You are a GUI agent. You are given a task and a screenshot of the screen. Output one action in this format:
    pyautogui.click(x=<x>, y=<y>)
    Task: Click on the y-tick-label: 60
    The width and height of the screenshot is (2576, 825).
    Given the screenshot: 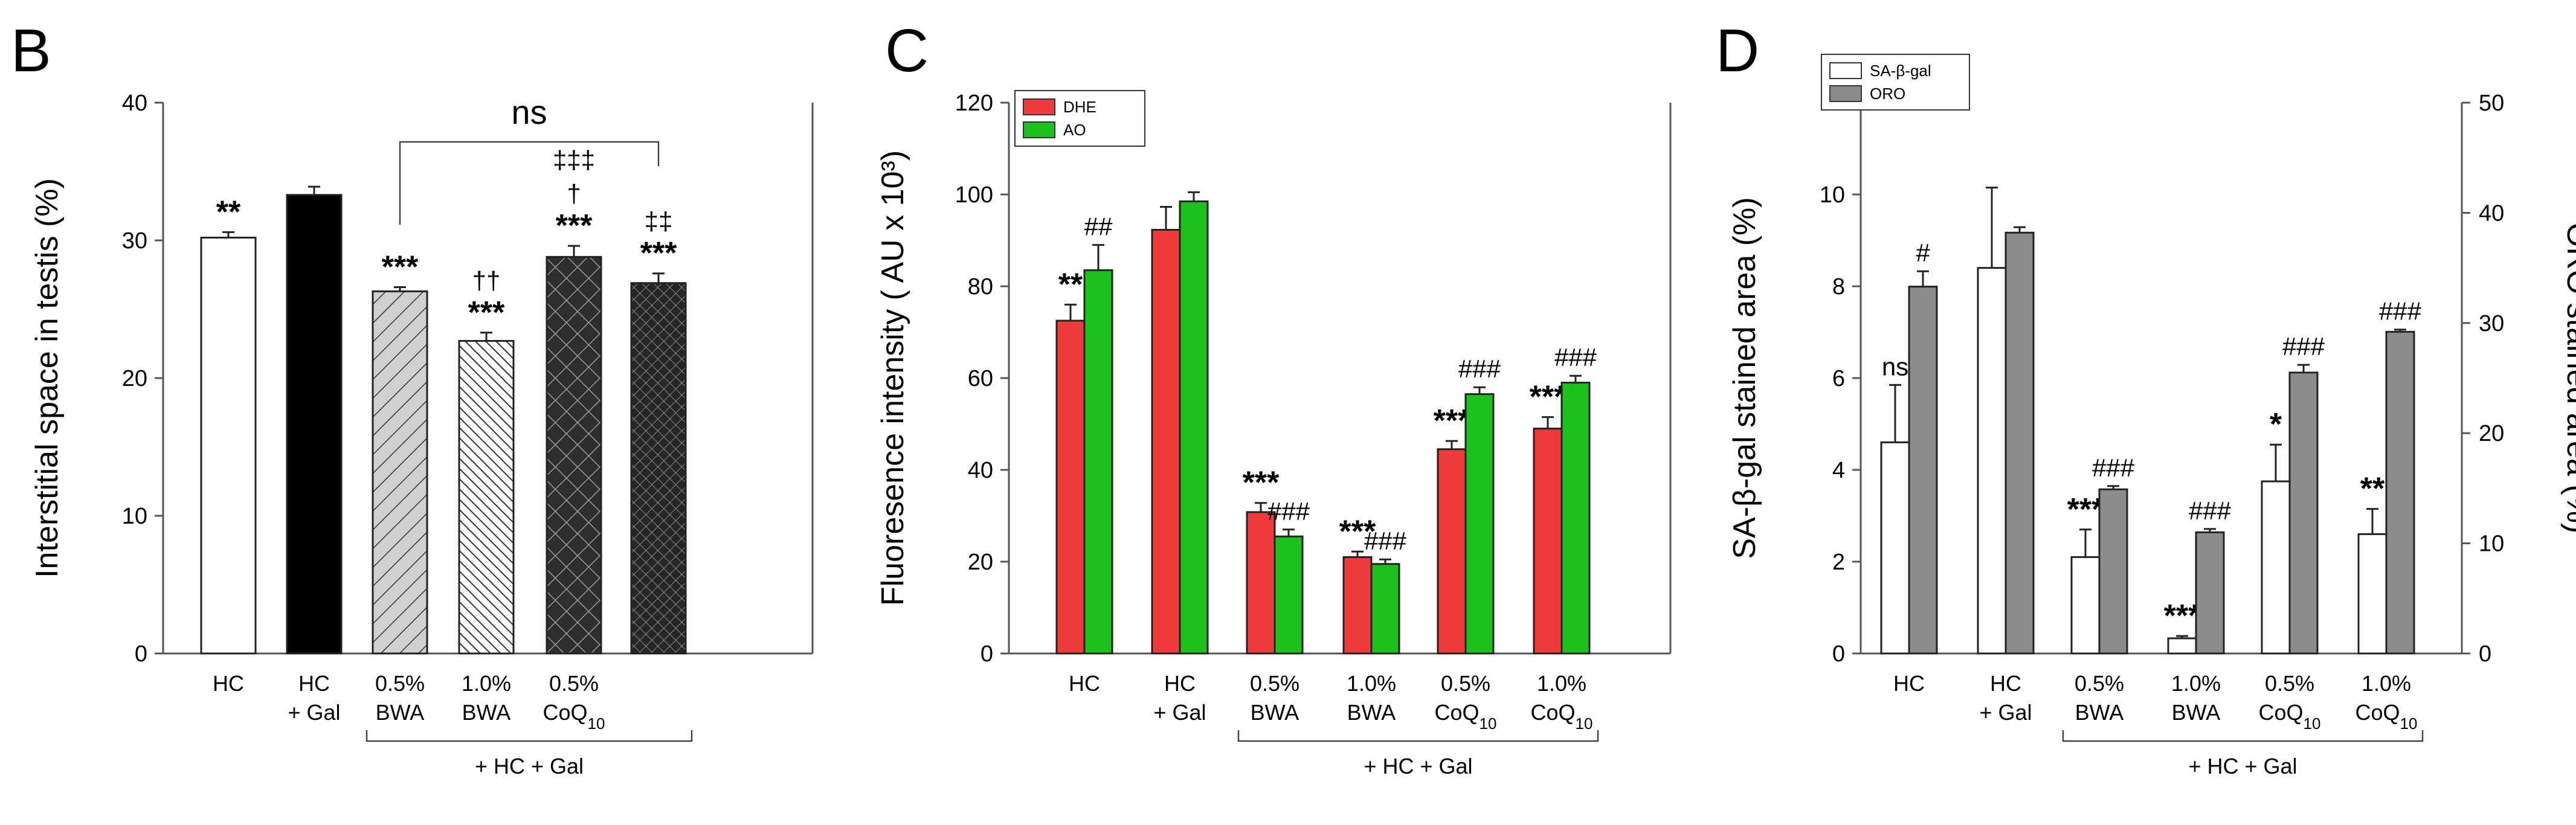 What is the action you would take?
    pyautogui.click(x=981, y=378)
    